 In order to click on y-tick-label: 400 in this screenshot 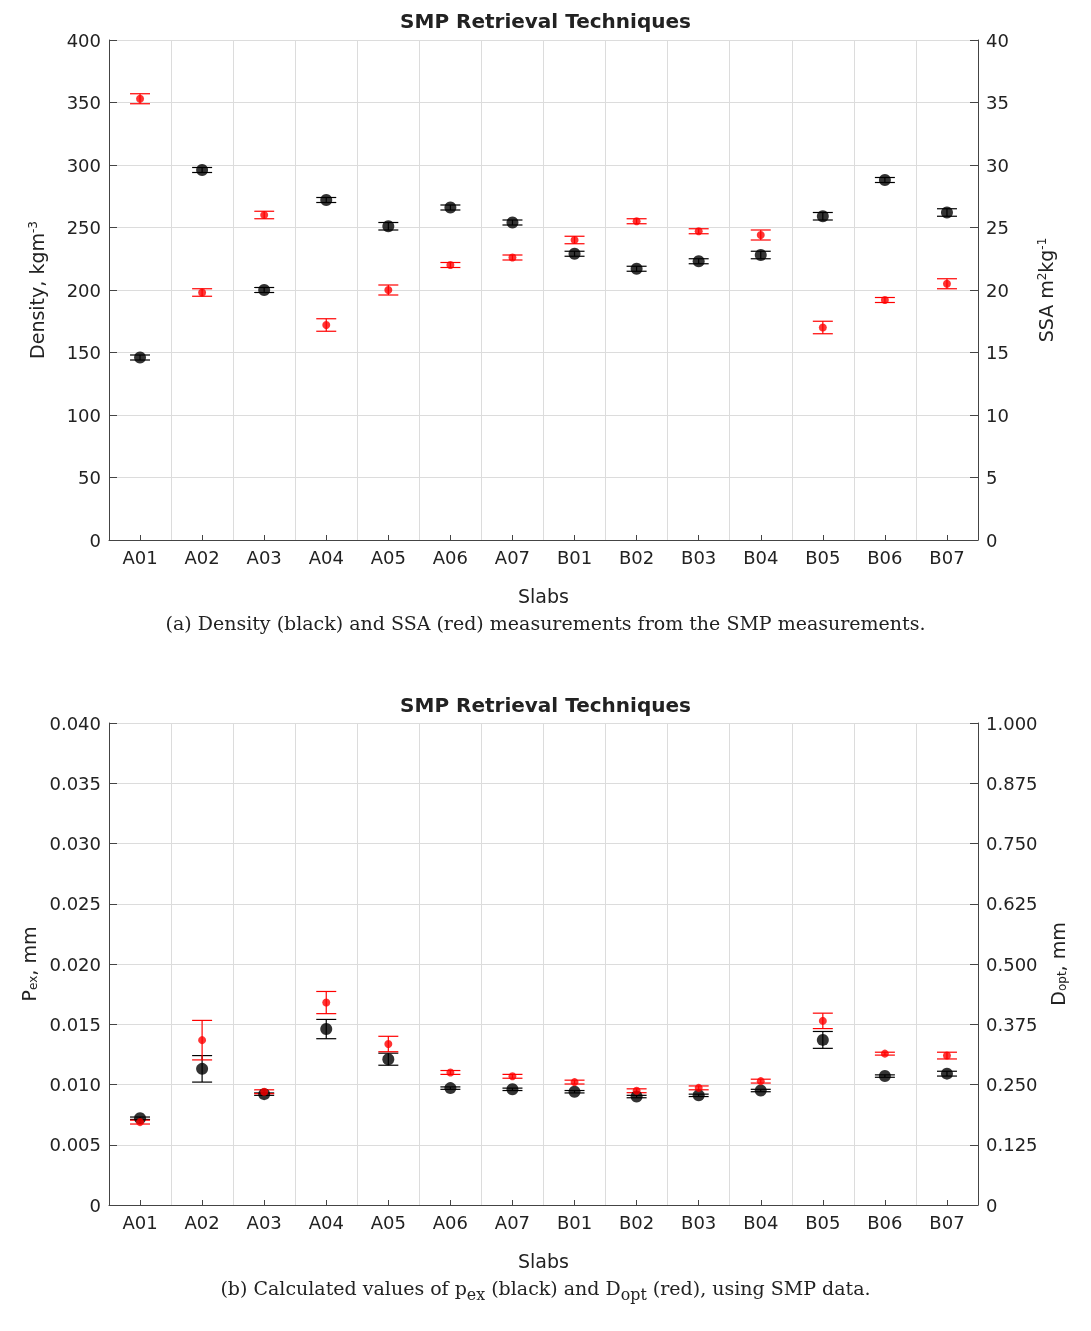, I will do `click(83, 40)`.